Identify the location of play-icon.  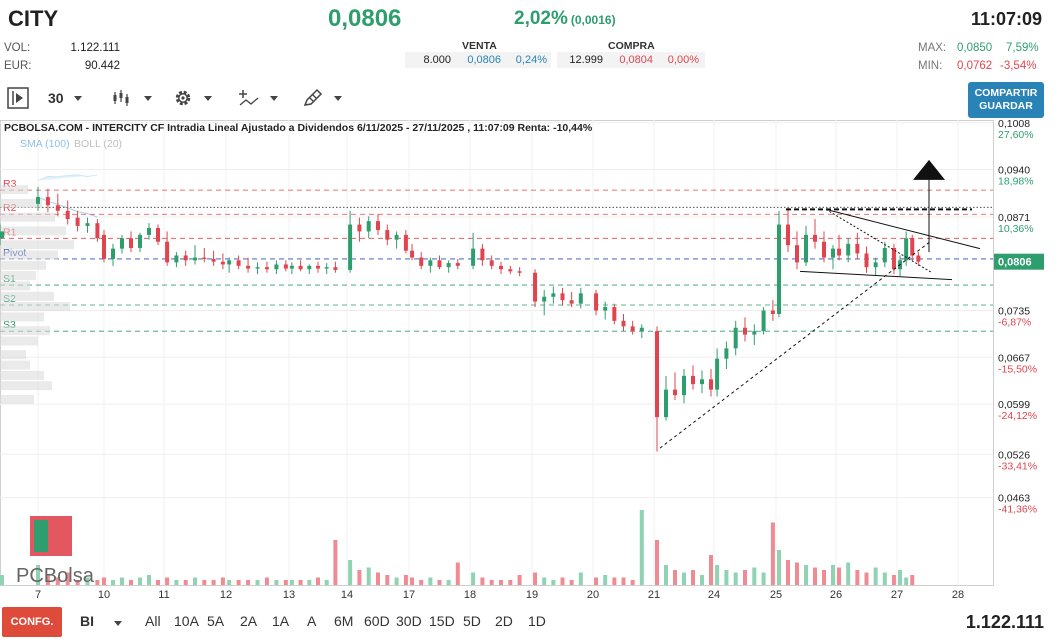
(18, 98).